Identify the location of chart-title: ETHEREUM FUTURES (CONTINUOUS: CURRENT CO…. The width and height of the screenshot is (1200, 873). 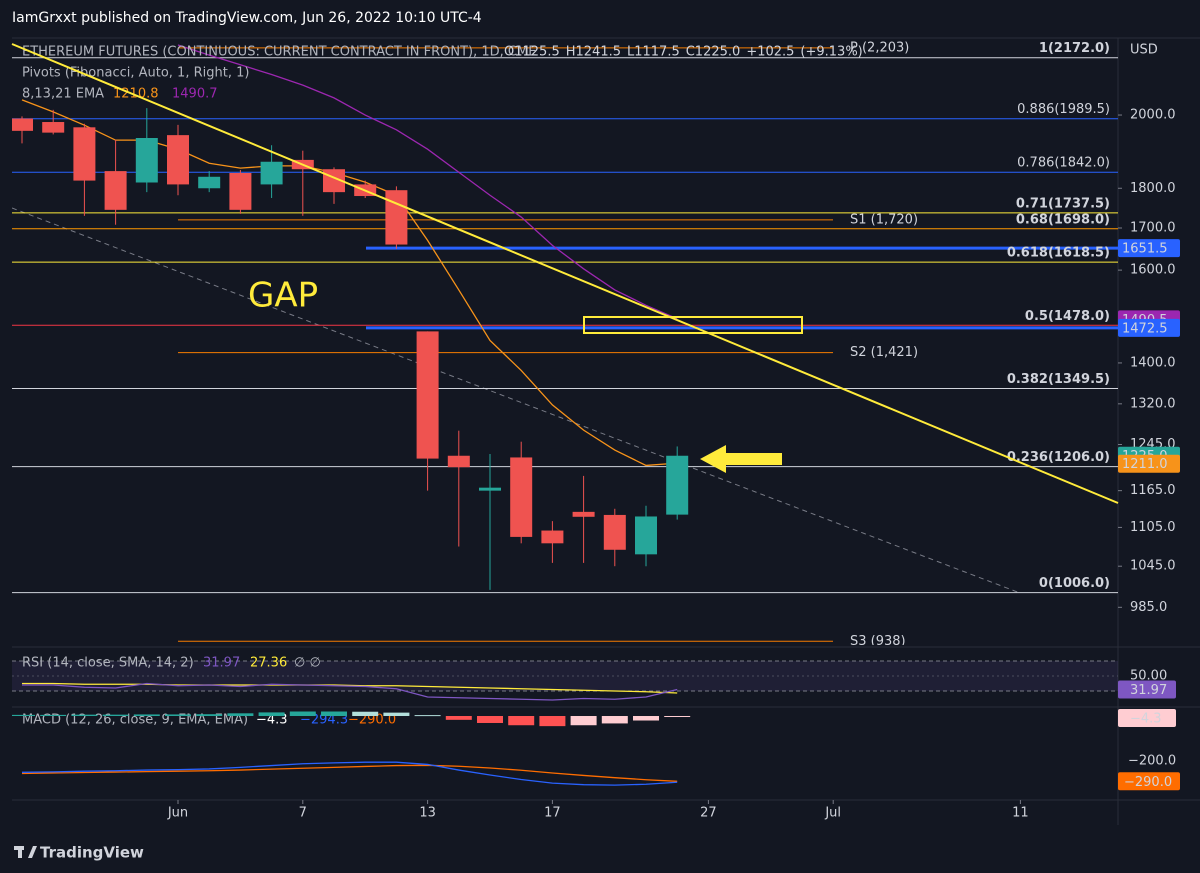
(279, 52).